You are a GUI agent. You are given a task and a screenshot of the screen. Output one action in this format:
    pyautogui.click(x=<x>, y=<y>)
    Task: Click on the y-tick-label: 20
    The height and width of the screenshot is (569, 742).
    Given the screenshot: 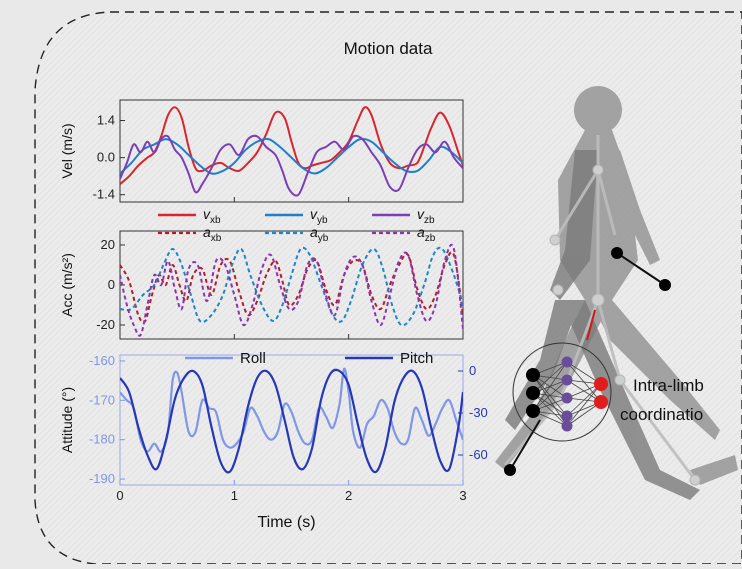 What is the action you would take?
    pyautogui.click(x=108, y=244)
    